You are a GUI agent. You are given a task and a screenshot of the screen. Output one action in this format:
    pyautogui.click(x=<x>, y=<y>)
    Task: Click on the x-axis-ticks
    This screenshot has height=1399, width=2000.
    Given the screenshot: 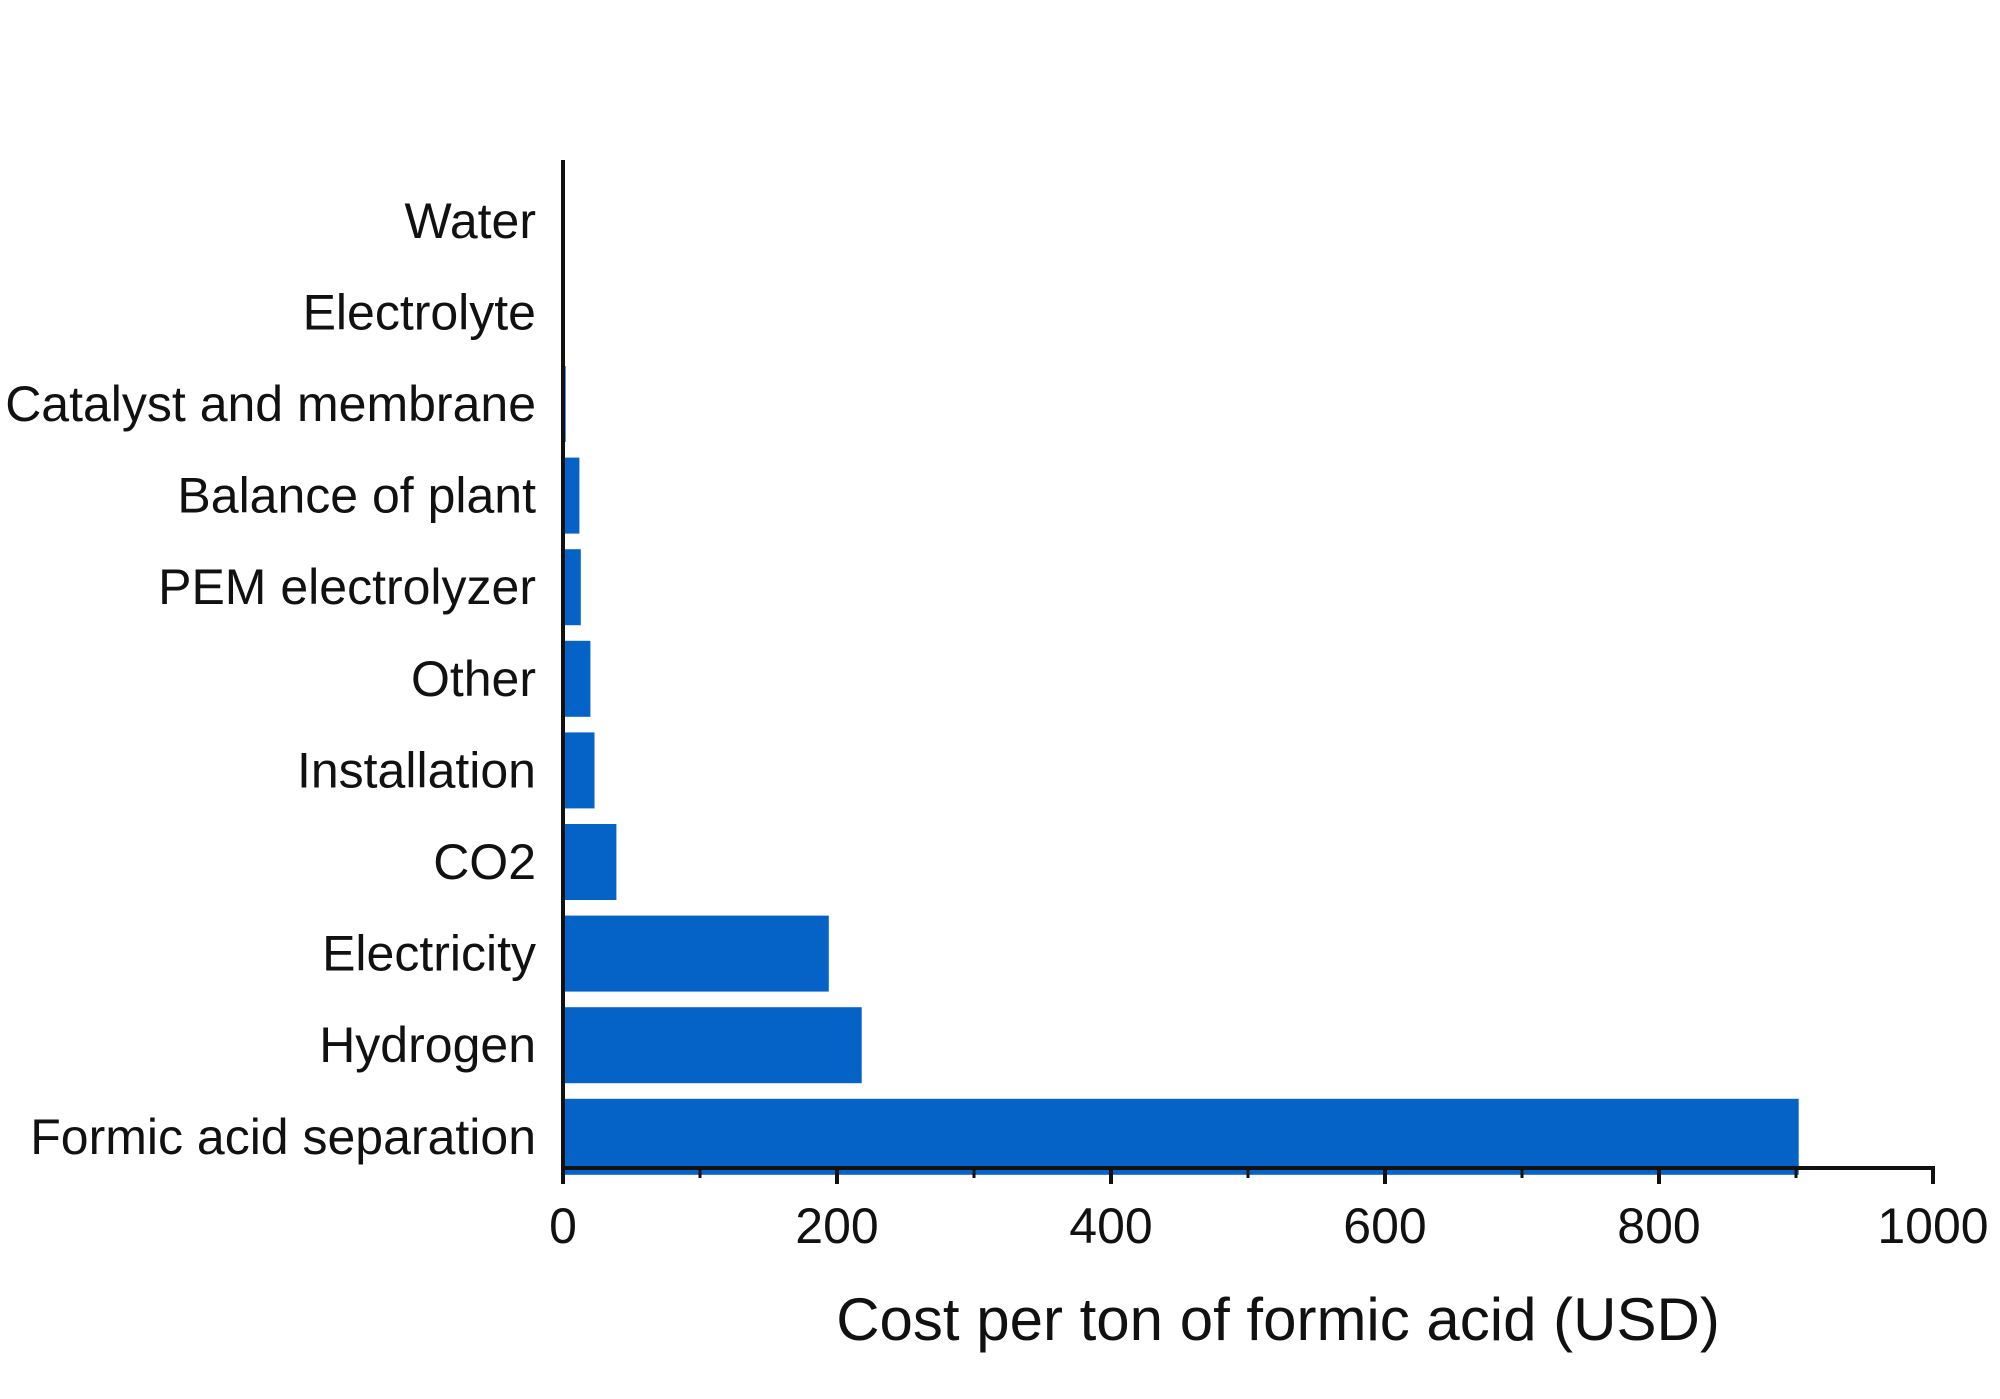 What is the action you would take?
    pyautogui.click(x=1248, y=1176)
    